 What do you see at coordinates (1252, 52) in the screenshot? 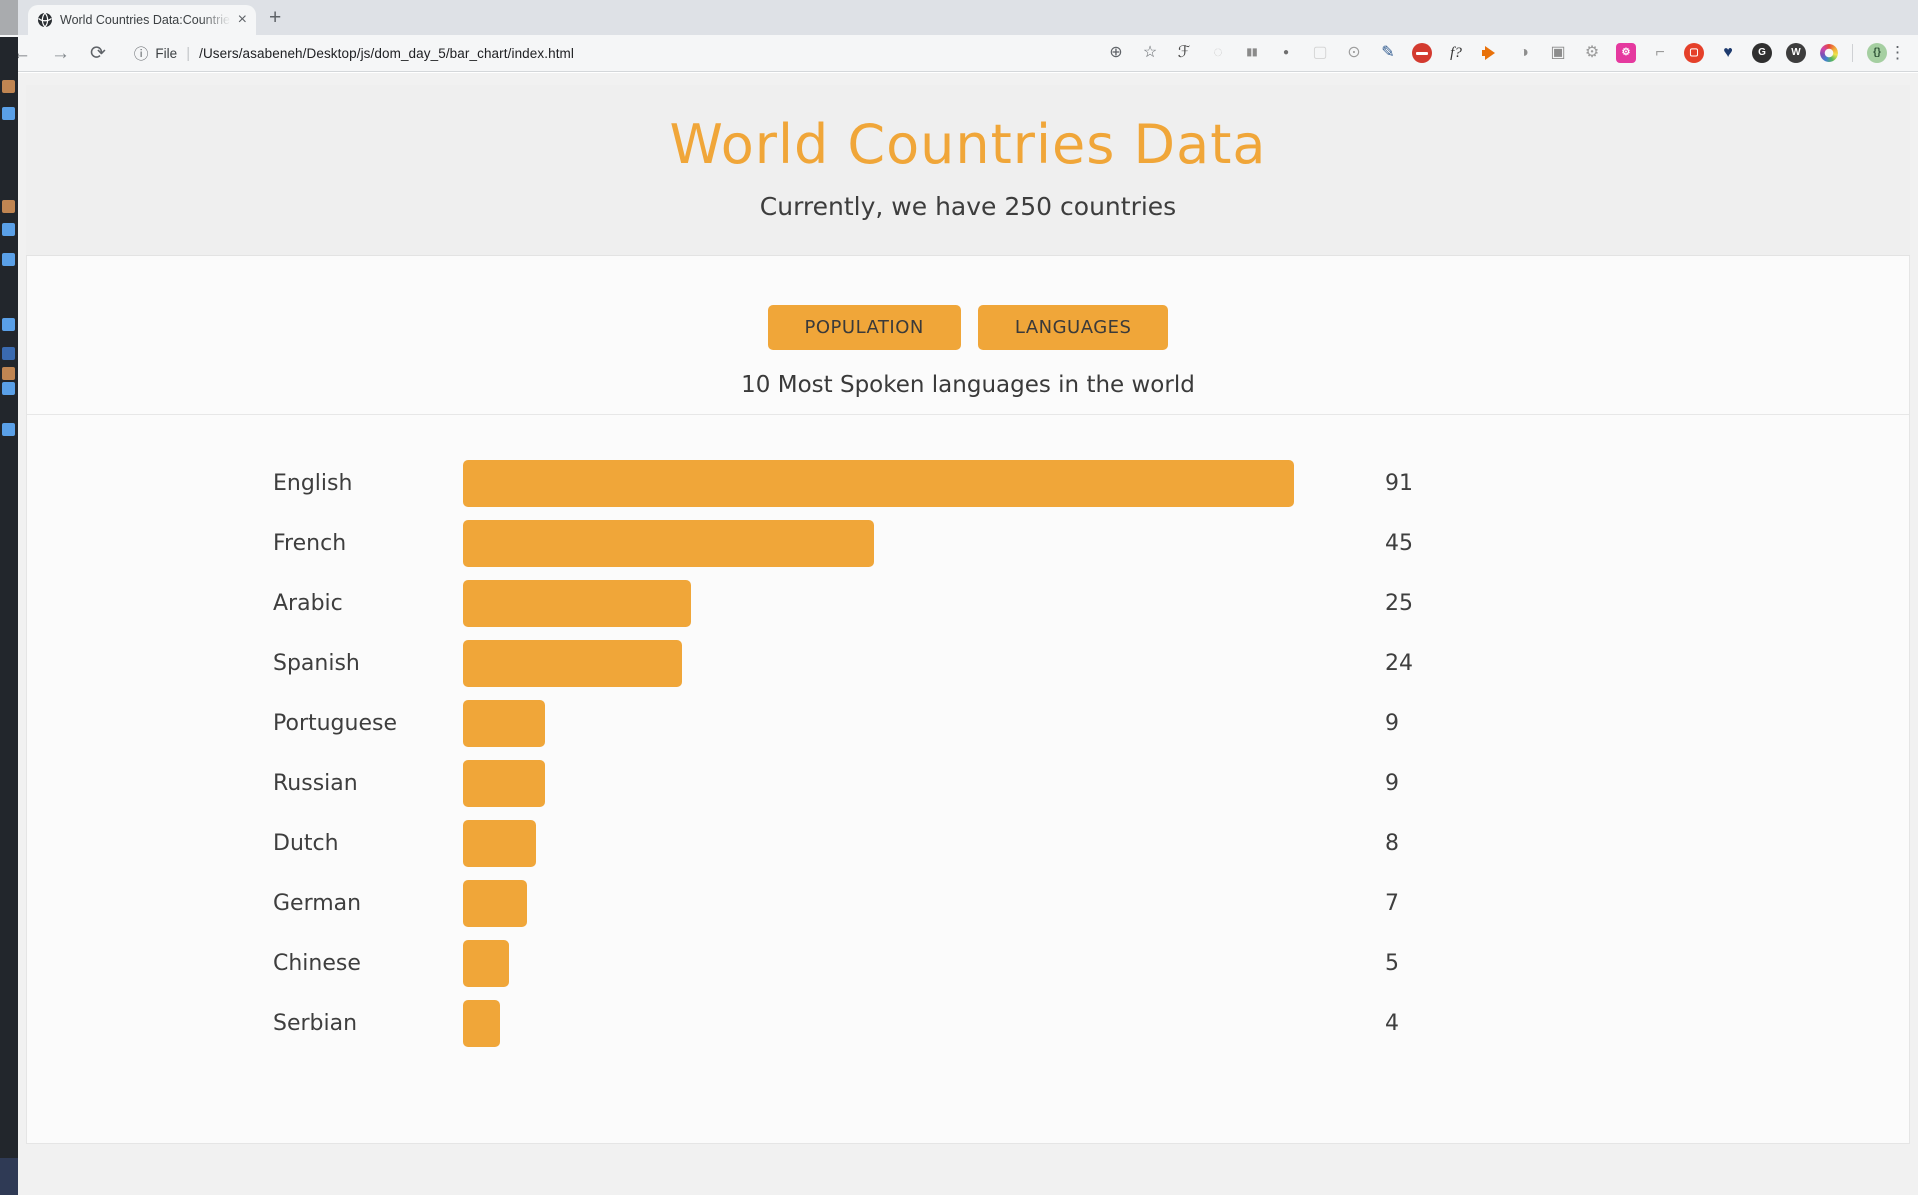
I see `split-columns-icon: ▮▮` at bounding box center [1252, 52].